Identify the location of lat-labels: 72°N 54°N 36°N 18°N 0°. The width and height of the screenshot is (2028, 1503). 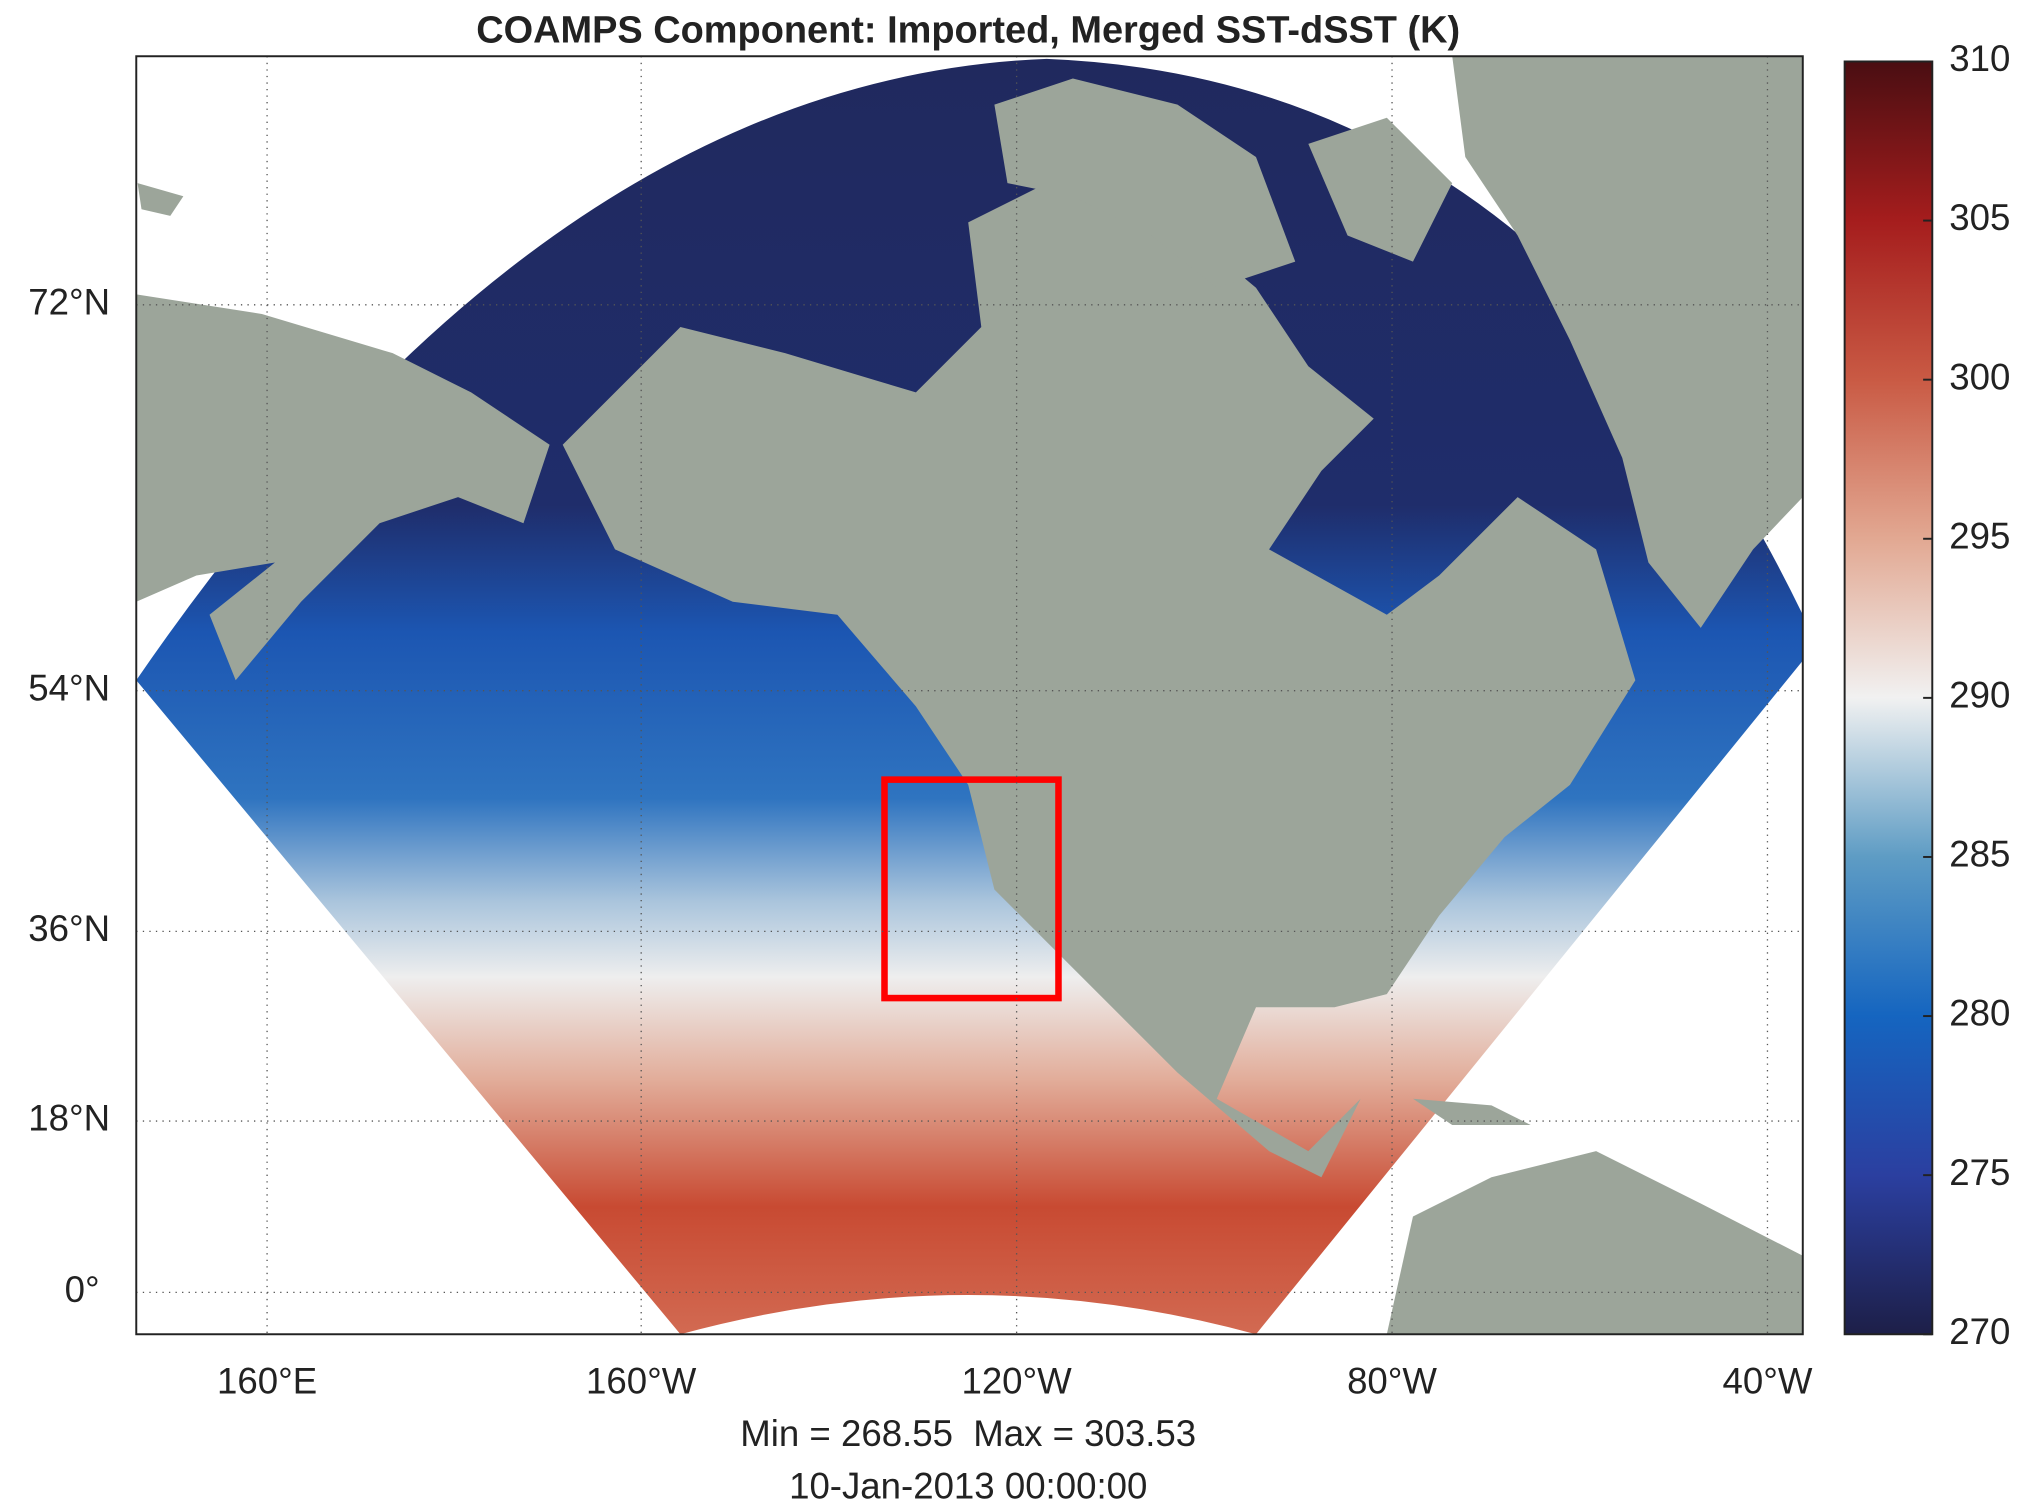
(69, 795).